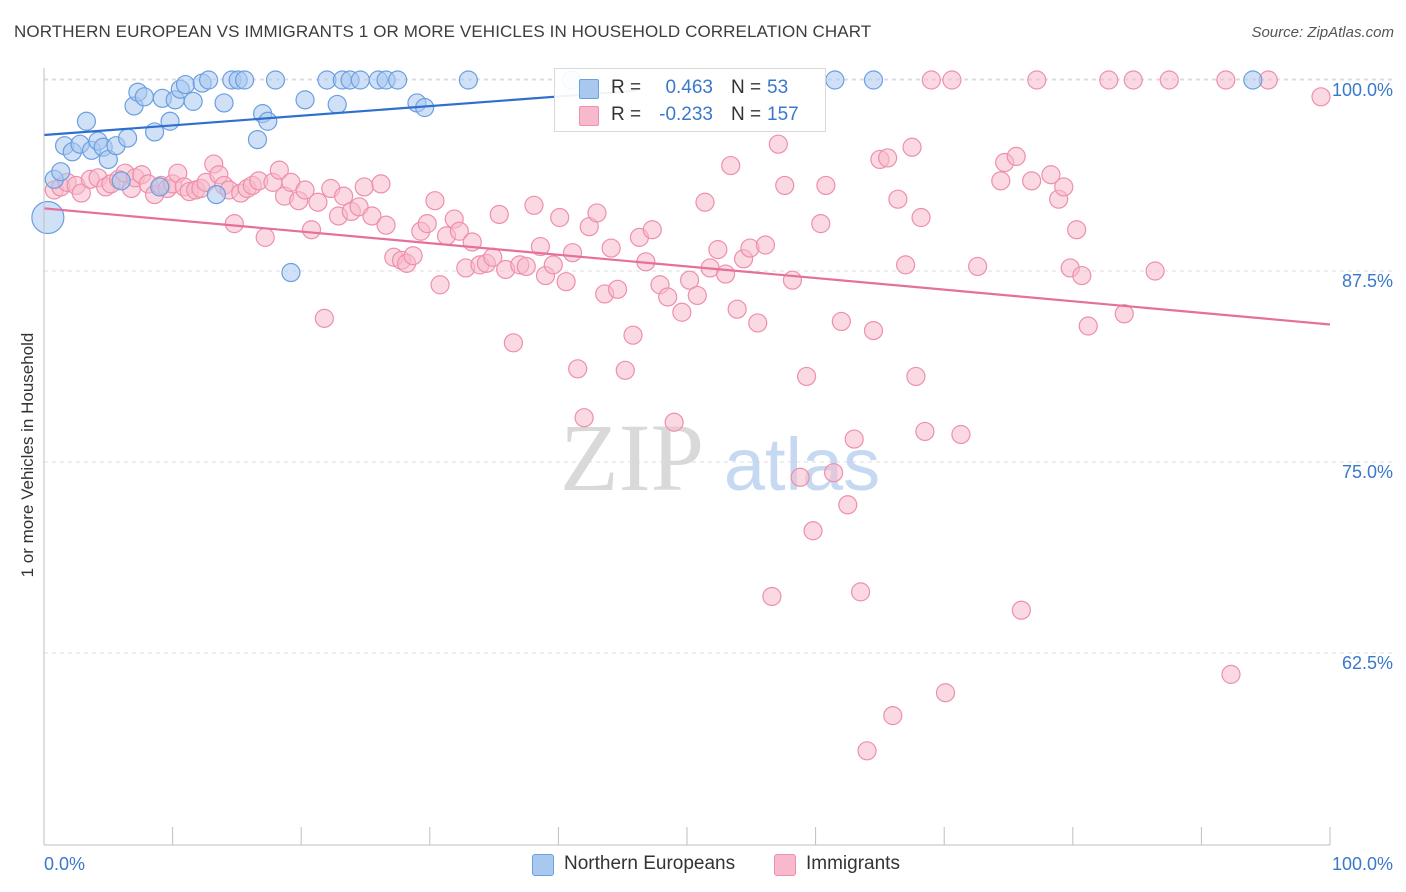 Image resolution: width=1406 pixels, height=892 pixels. Describe the element at coordinates (1367, 281) in the screenshot. I see `y-tick-label: 87.5%` at that location.